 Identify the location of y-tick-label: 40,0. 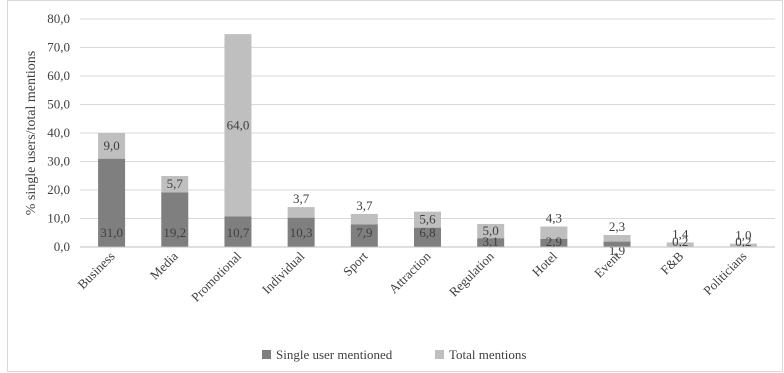
(58, 132).